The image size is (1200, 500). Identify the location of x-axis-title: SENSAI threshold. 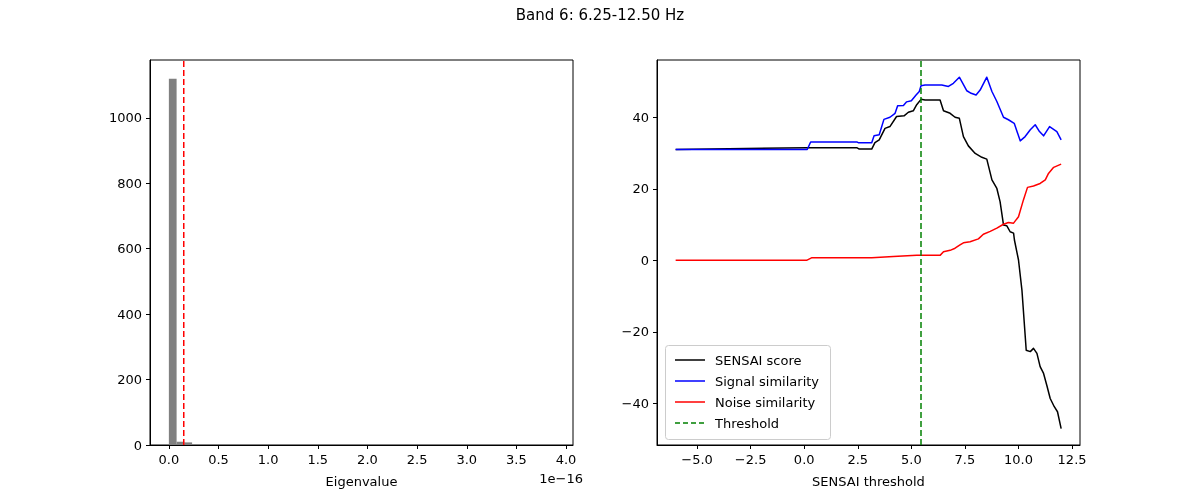
(868, 481).